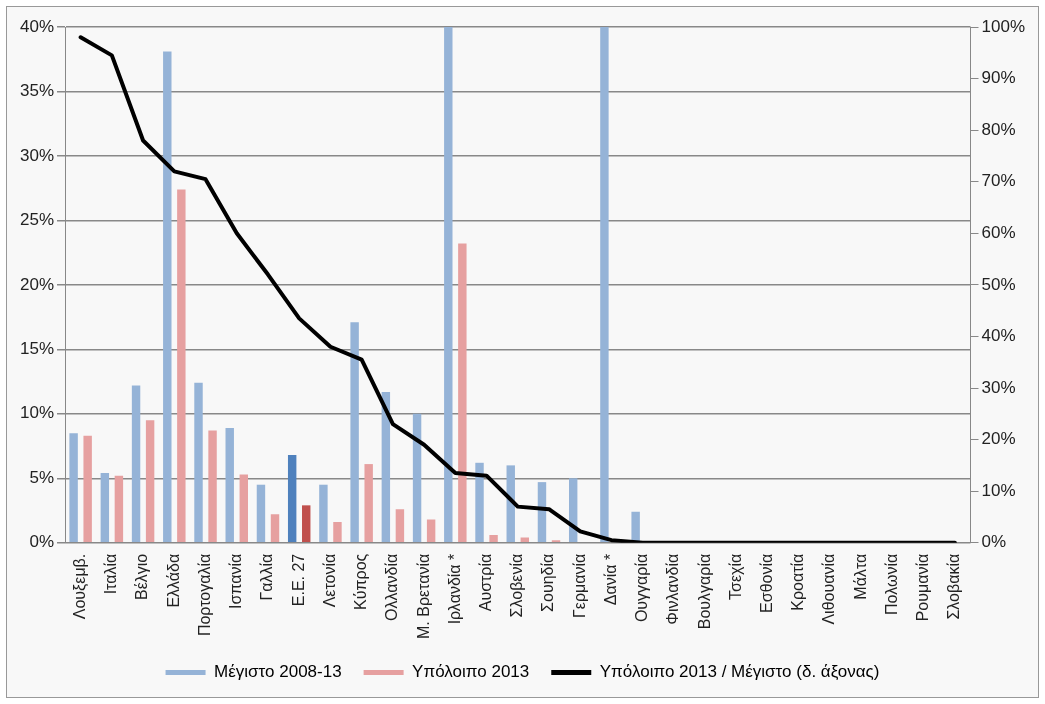  I want to click on x-tick-label: Πολωνία, so click(891, 584).